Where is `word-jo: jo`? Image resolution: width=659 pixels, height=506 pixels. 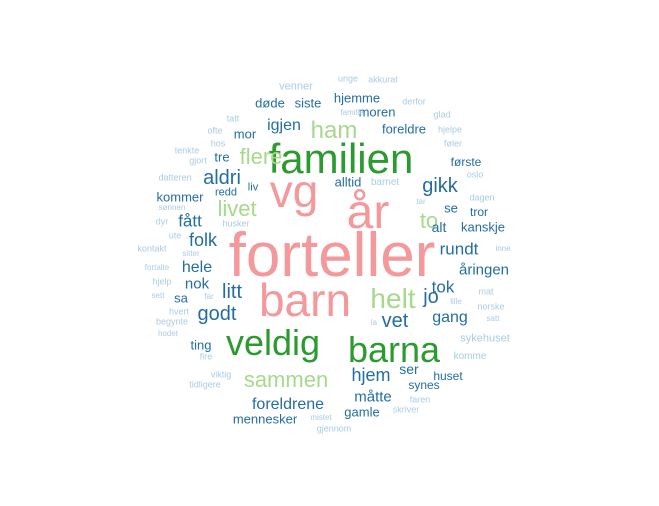 word-jo: jo is located at coordinates (431, 297).